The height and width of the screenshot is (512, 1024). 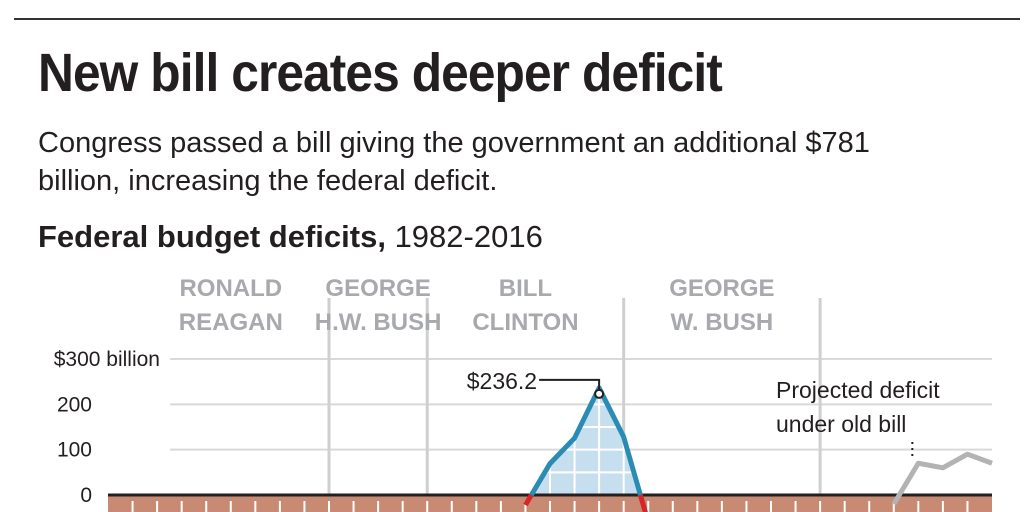 I want to click on era-label-1-1: H.W. BUSH, so click(x=378, y=322).